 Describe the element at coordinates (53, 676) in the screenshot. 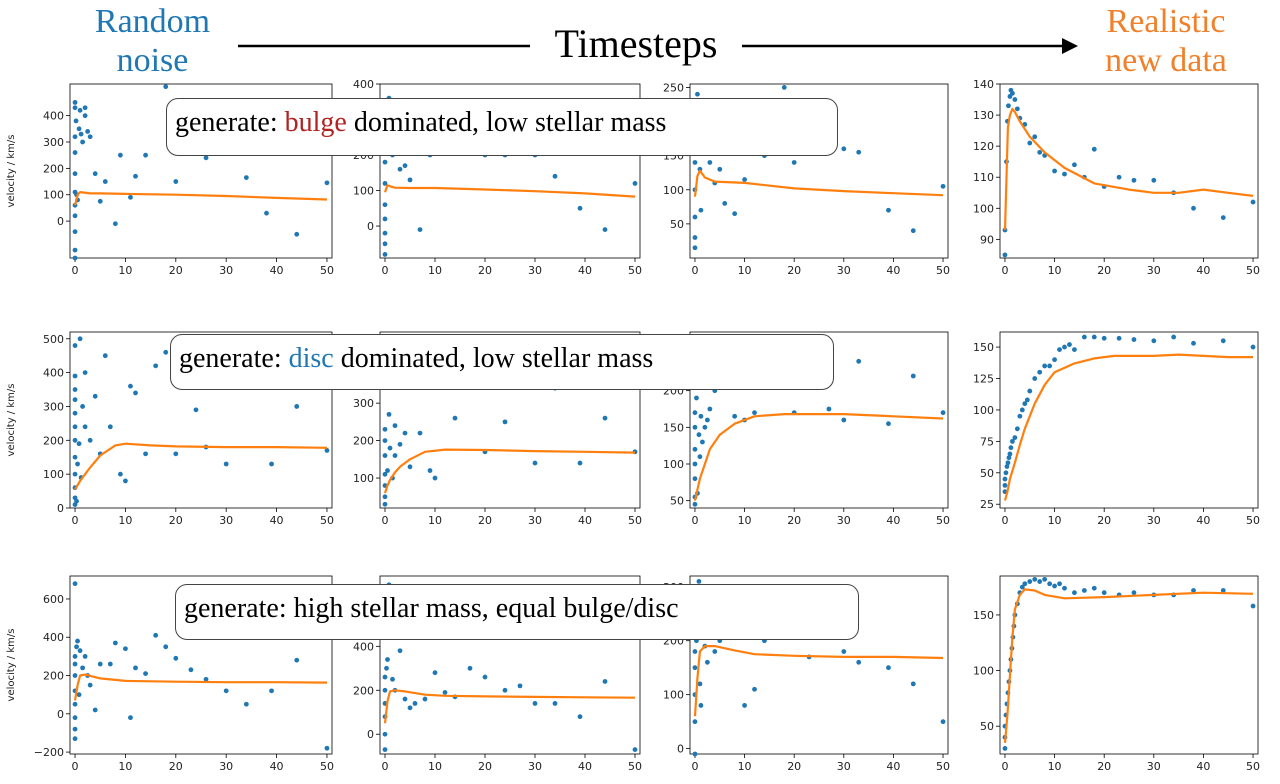

I see `y-tick-label: 200` at that location.